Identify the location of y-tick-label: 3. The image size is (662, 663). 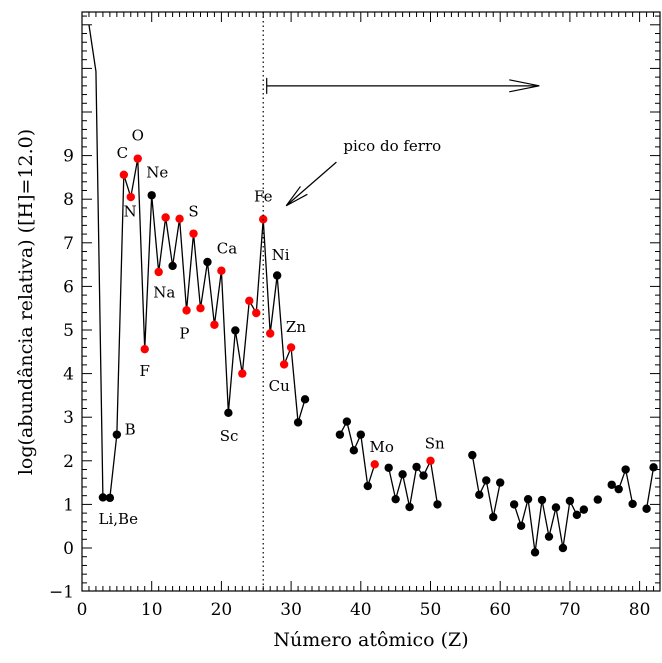
(68, 418).